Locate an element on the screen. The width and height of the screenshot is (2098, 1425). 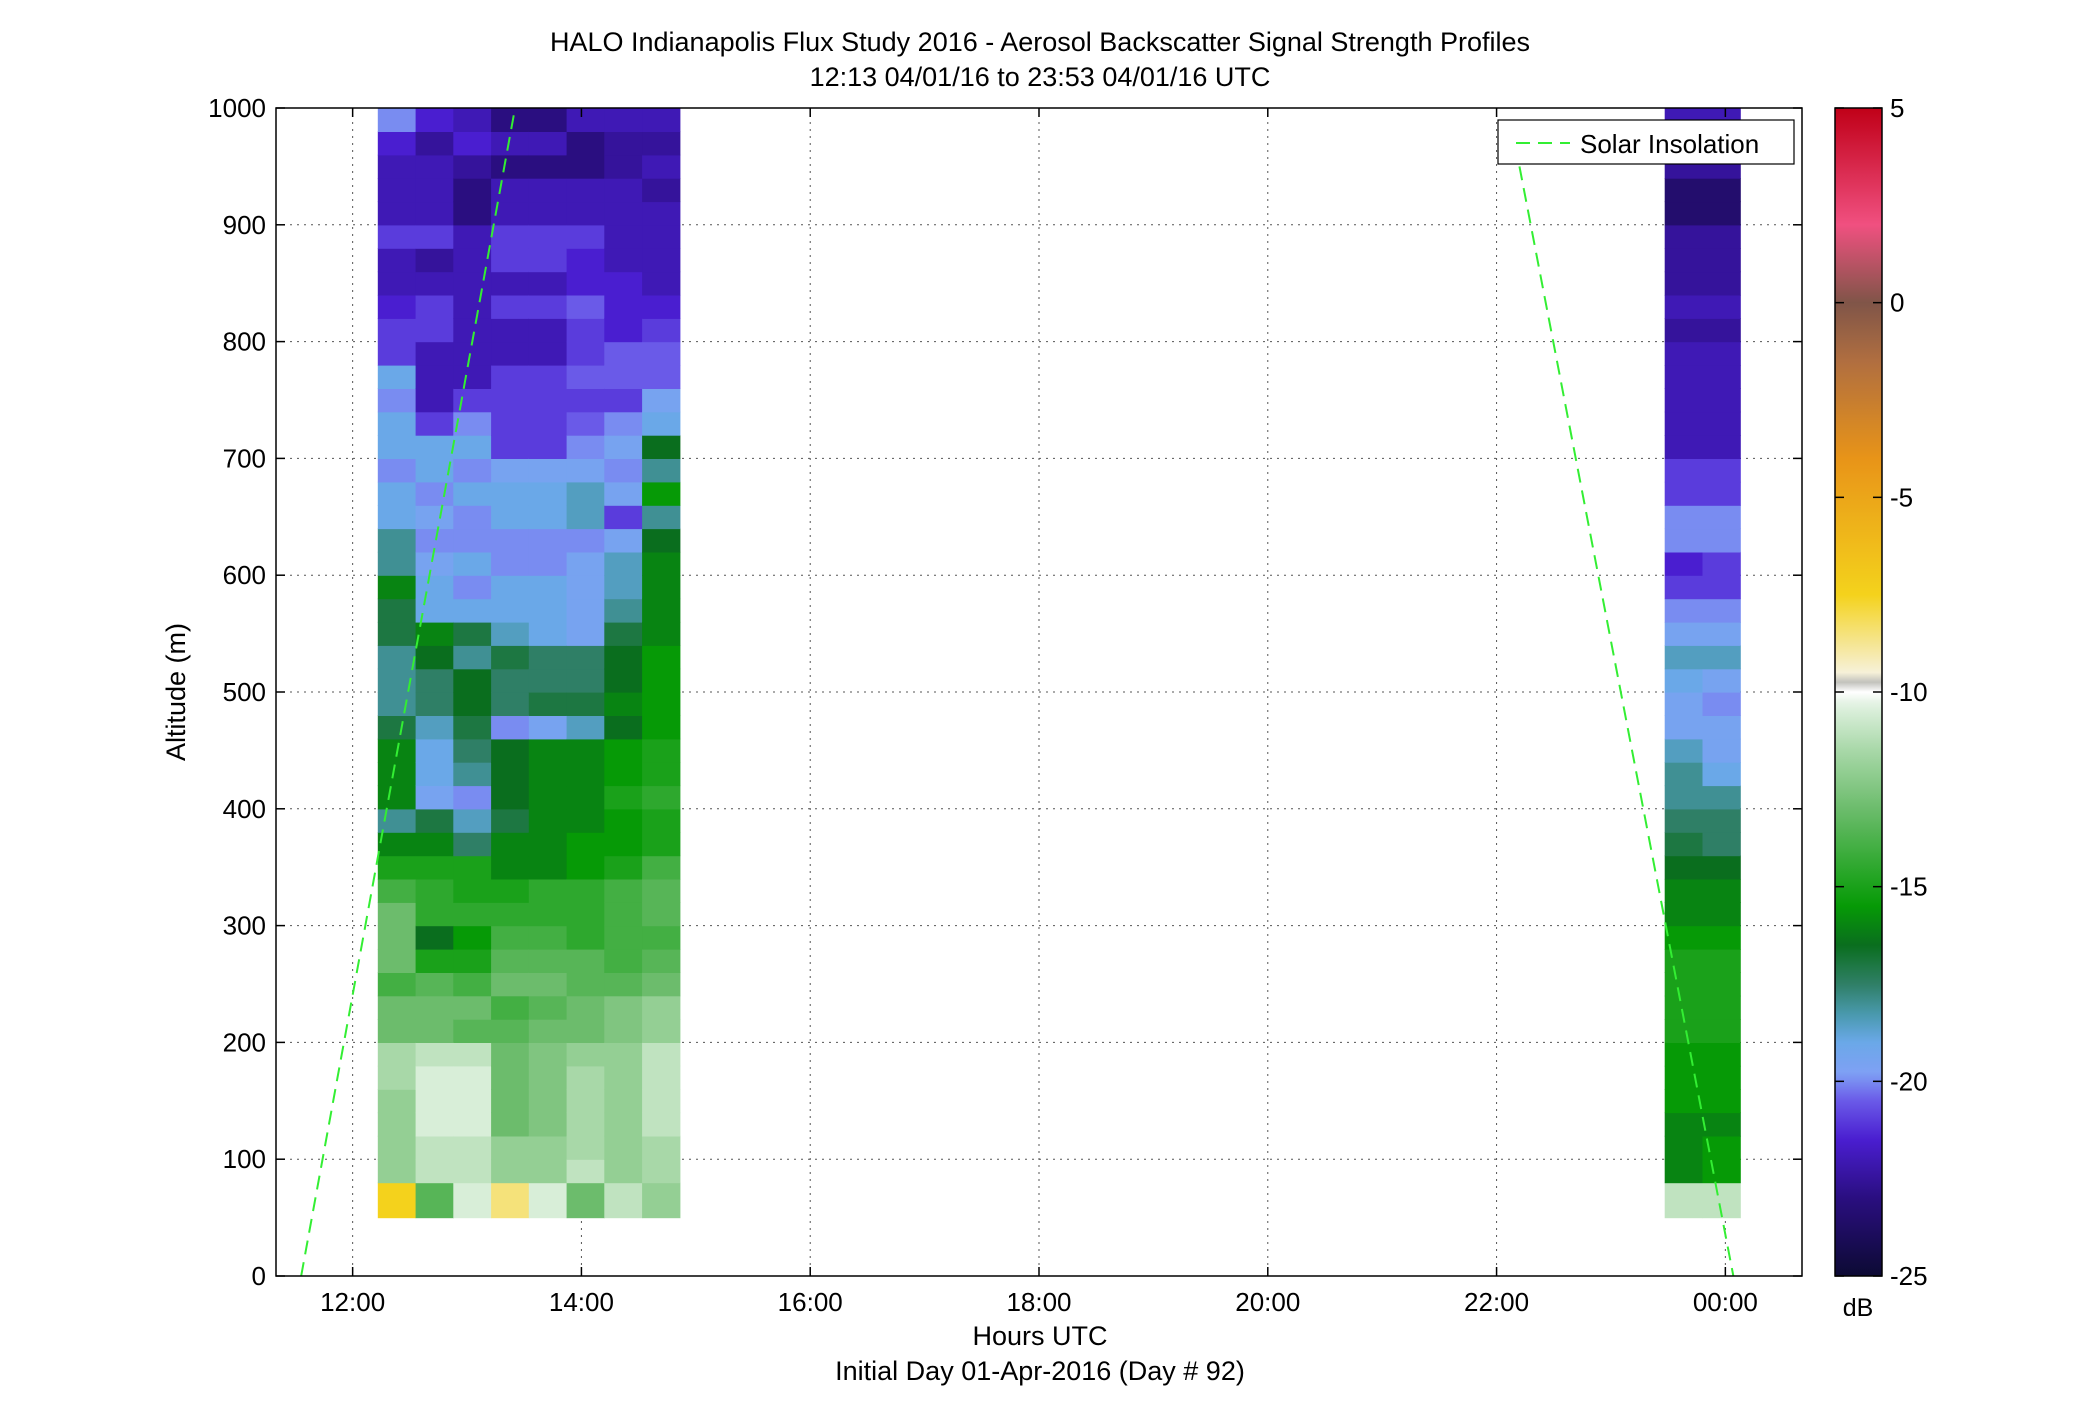
heatmap-cell-p3-b46 is located at coordinates (510, 120).